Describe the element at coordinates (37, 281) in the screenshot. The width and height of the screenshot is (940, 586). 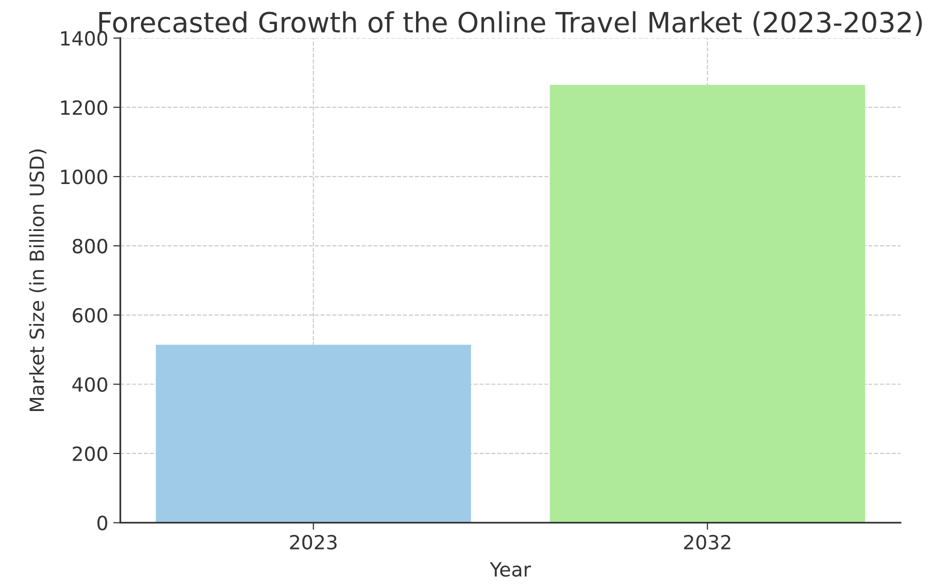
I see `y-axis-title: Market Size (in Billion USD)` at that location.